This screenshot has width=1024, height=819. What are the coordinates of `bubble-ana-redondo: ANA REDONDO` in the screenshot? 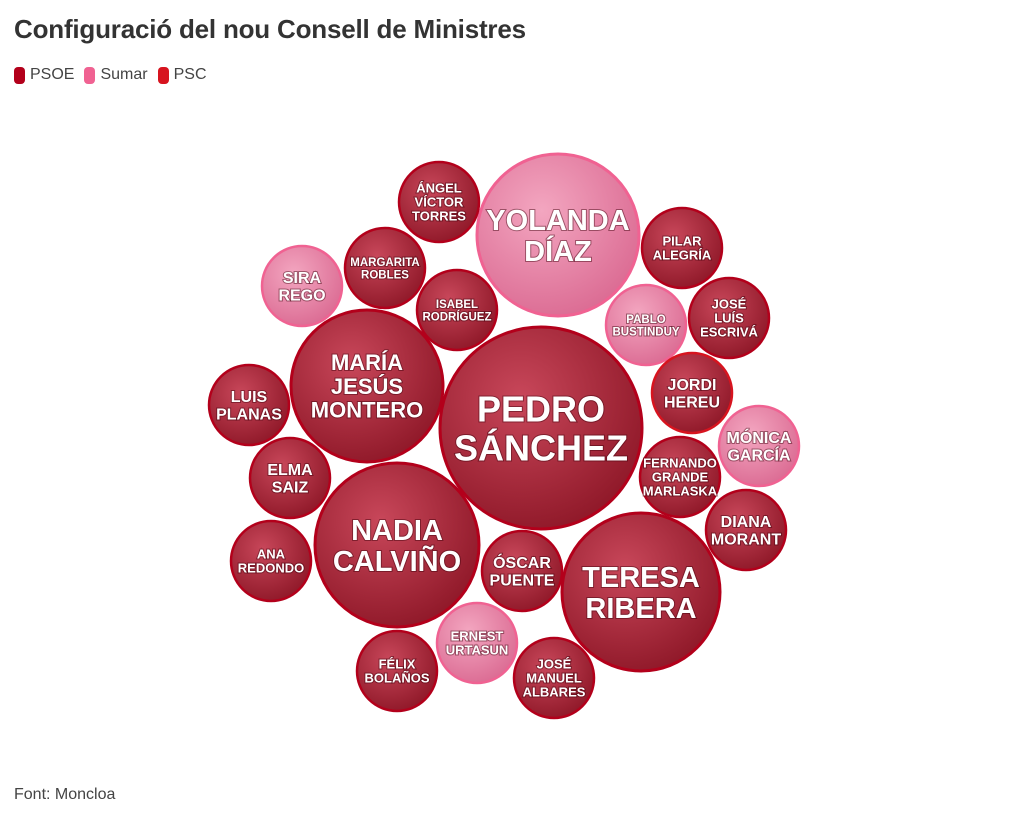 It's located at (271, 561).